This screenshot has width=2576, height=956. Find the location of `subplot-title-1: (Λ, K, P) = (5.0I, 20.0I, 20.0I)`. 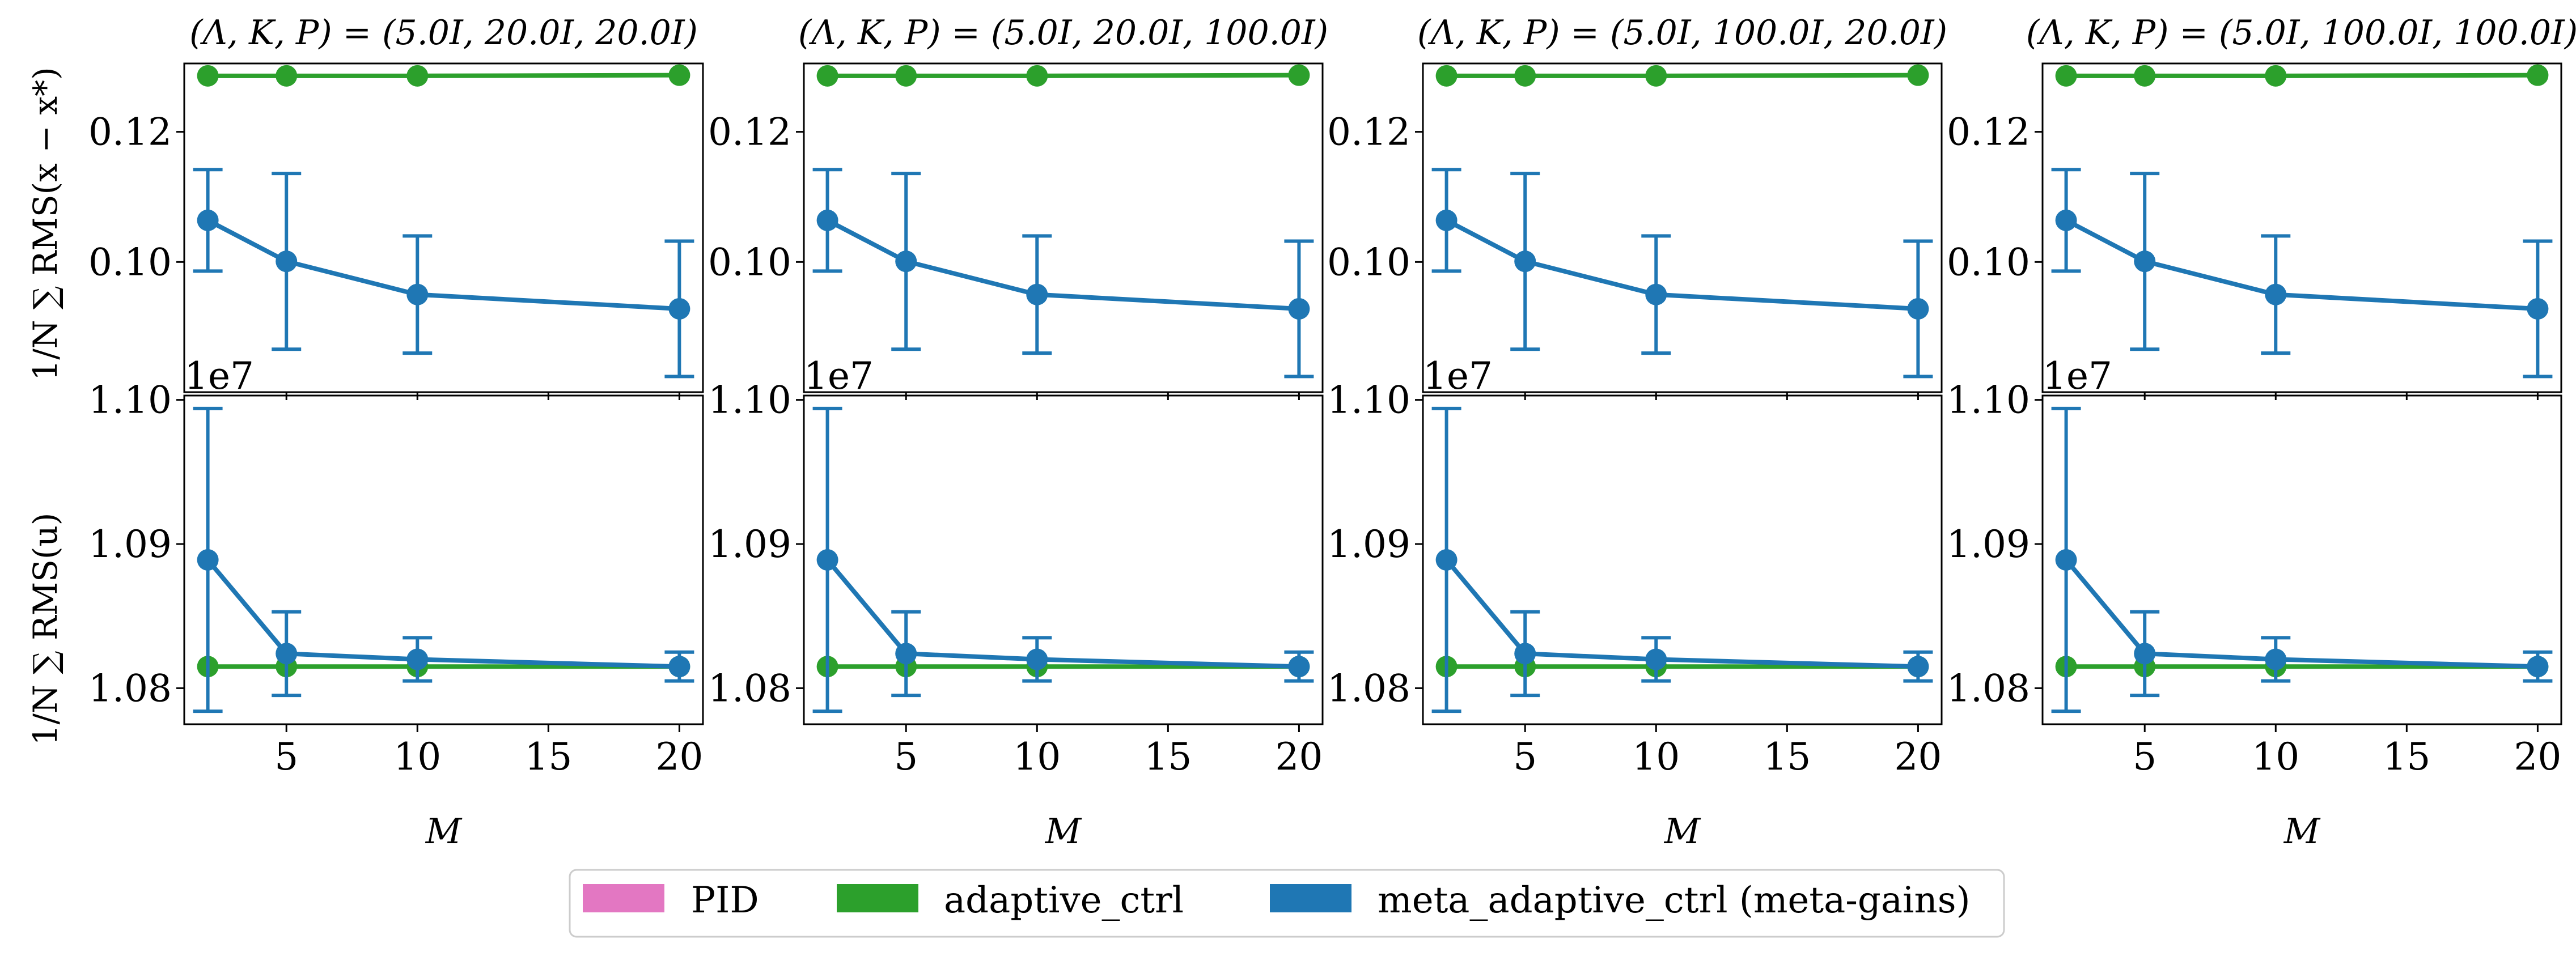

subplot-title-1: (Λ, K, P) = (5.0I, 20.0I, 20.0I) is located at coordinates (444, 33).